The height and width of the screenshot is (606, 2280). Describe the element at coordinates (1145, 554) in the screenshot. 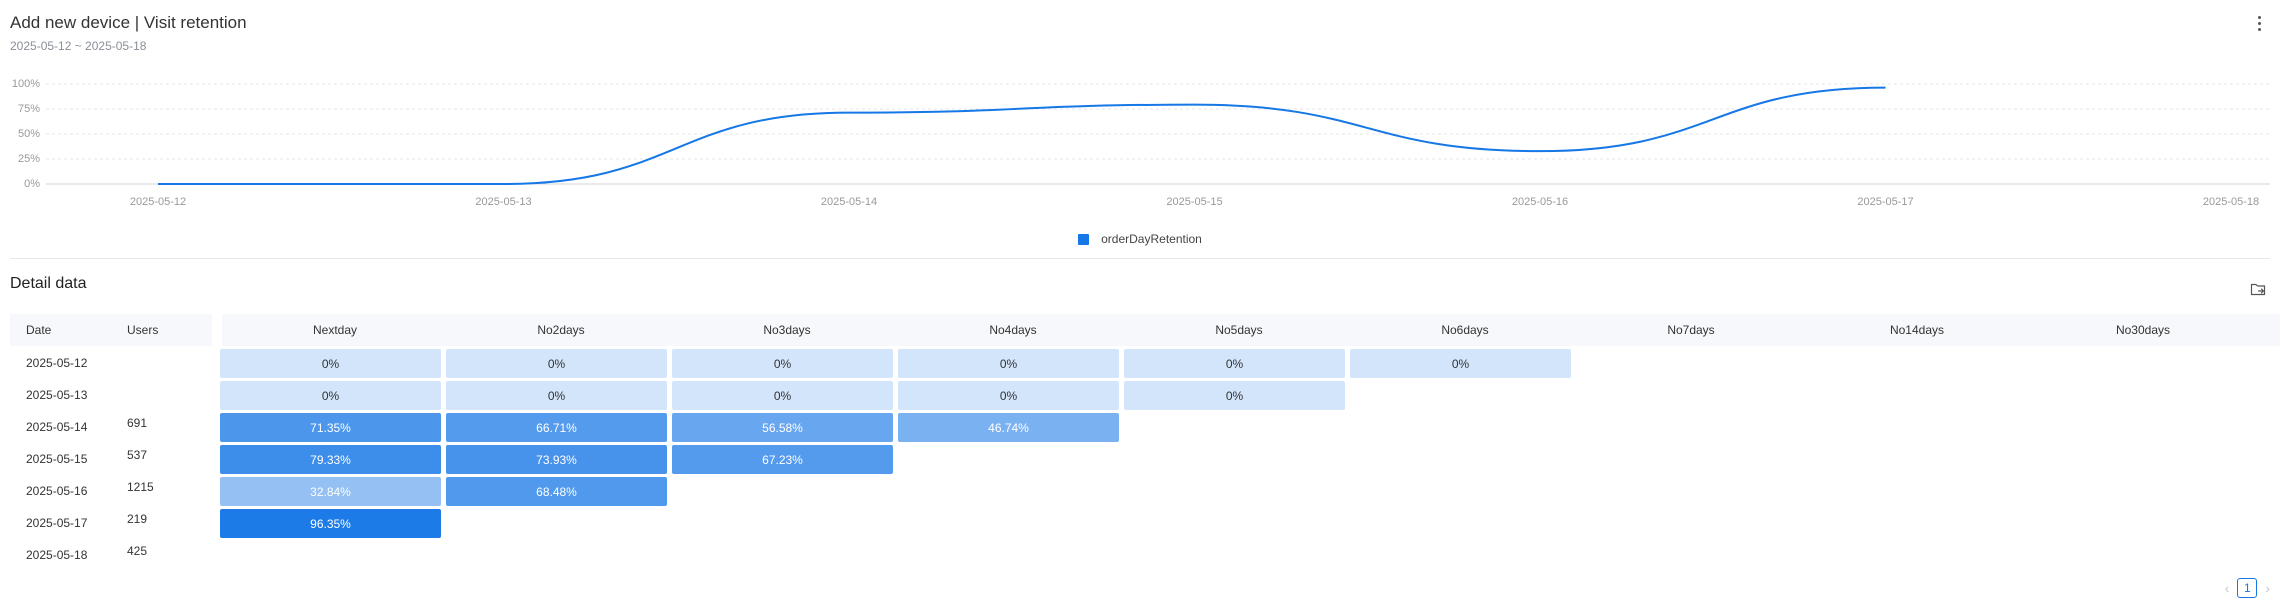

I see `table-row: 2025-05-18 425` at that location.